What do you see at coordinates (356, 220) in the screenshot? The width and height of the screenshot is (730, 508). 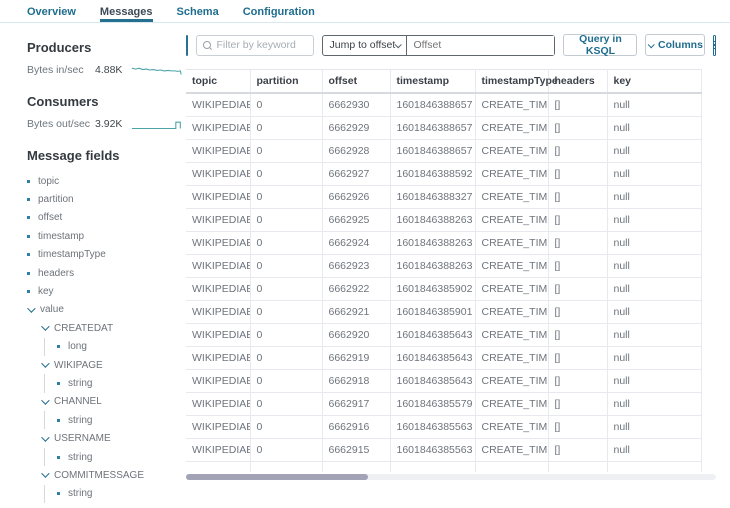 I see `cell-offset: 6662925` at bounding box center [356, 220].